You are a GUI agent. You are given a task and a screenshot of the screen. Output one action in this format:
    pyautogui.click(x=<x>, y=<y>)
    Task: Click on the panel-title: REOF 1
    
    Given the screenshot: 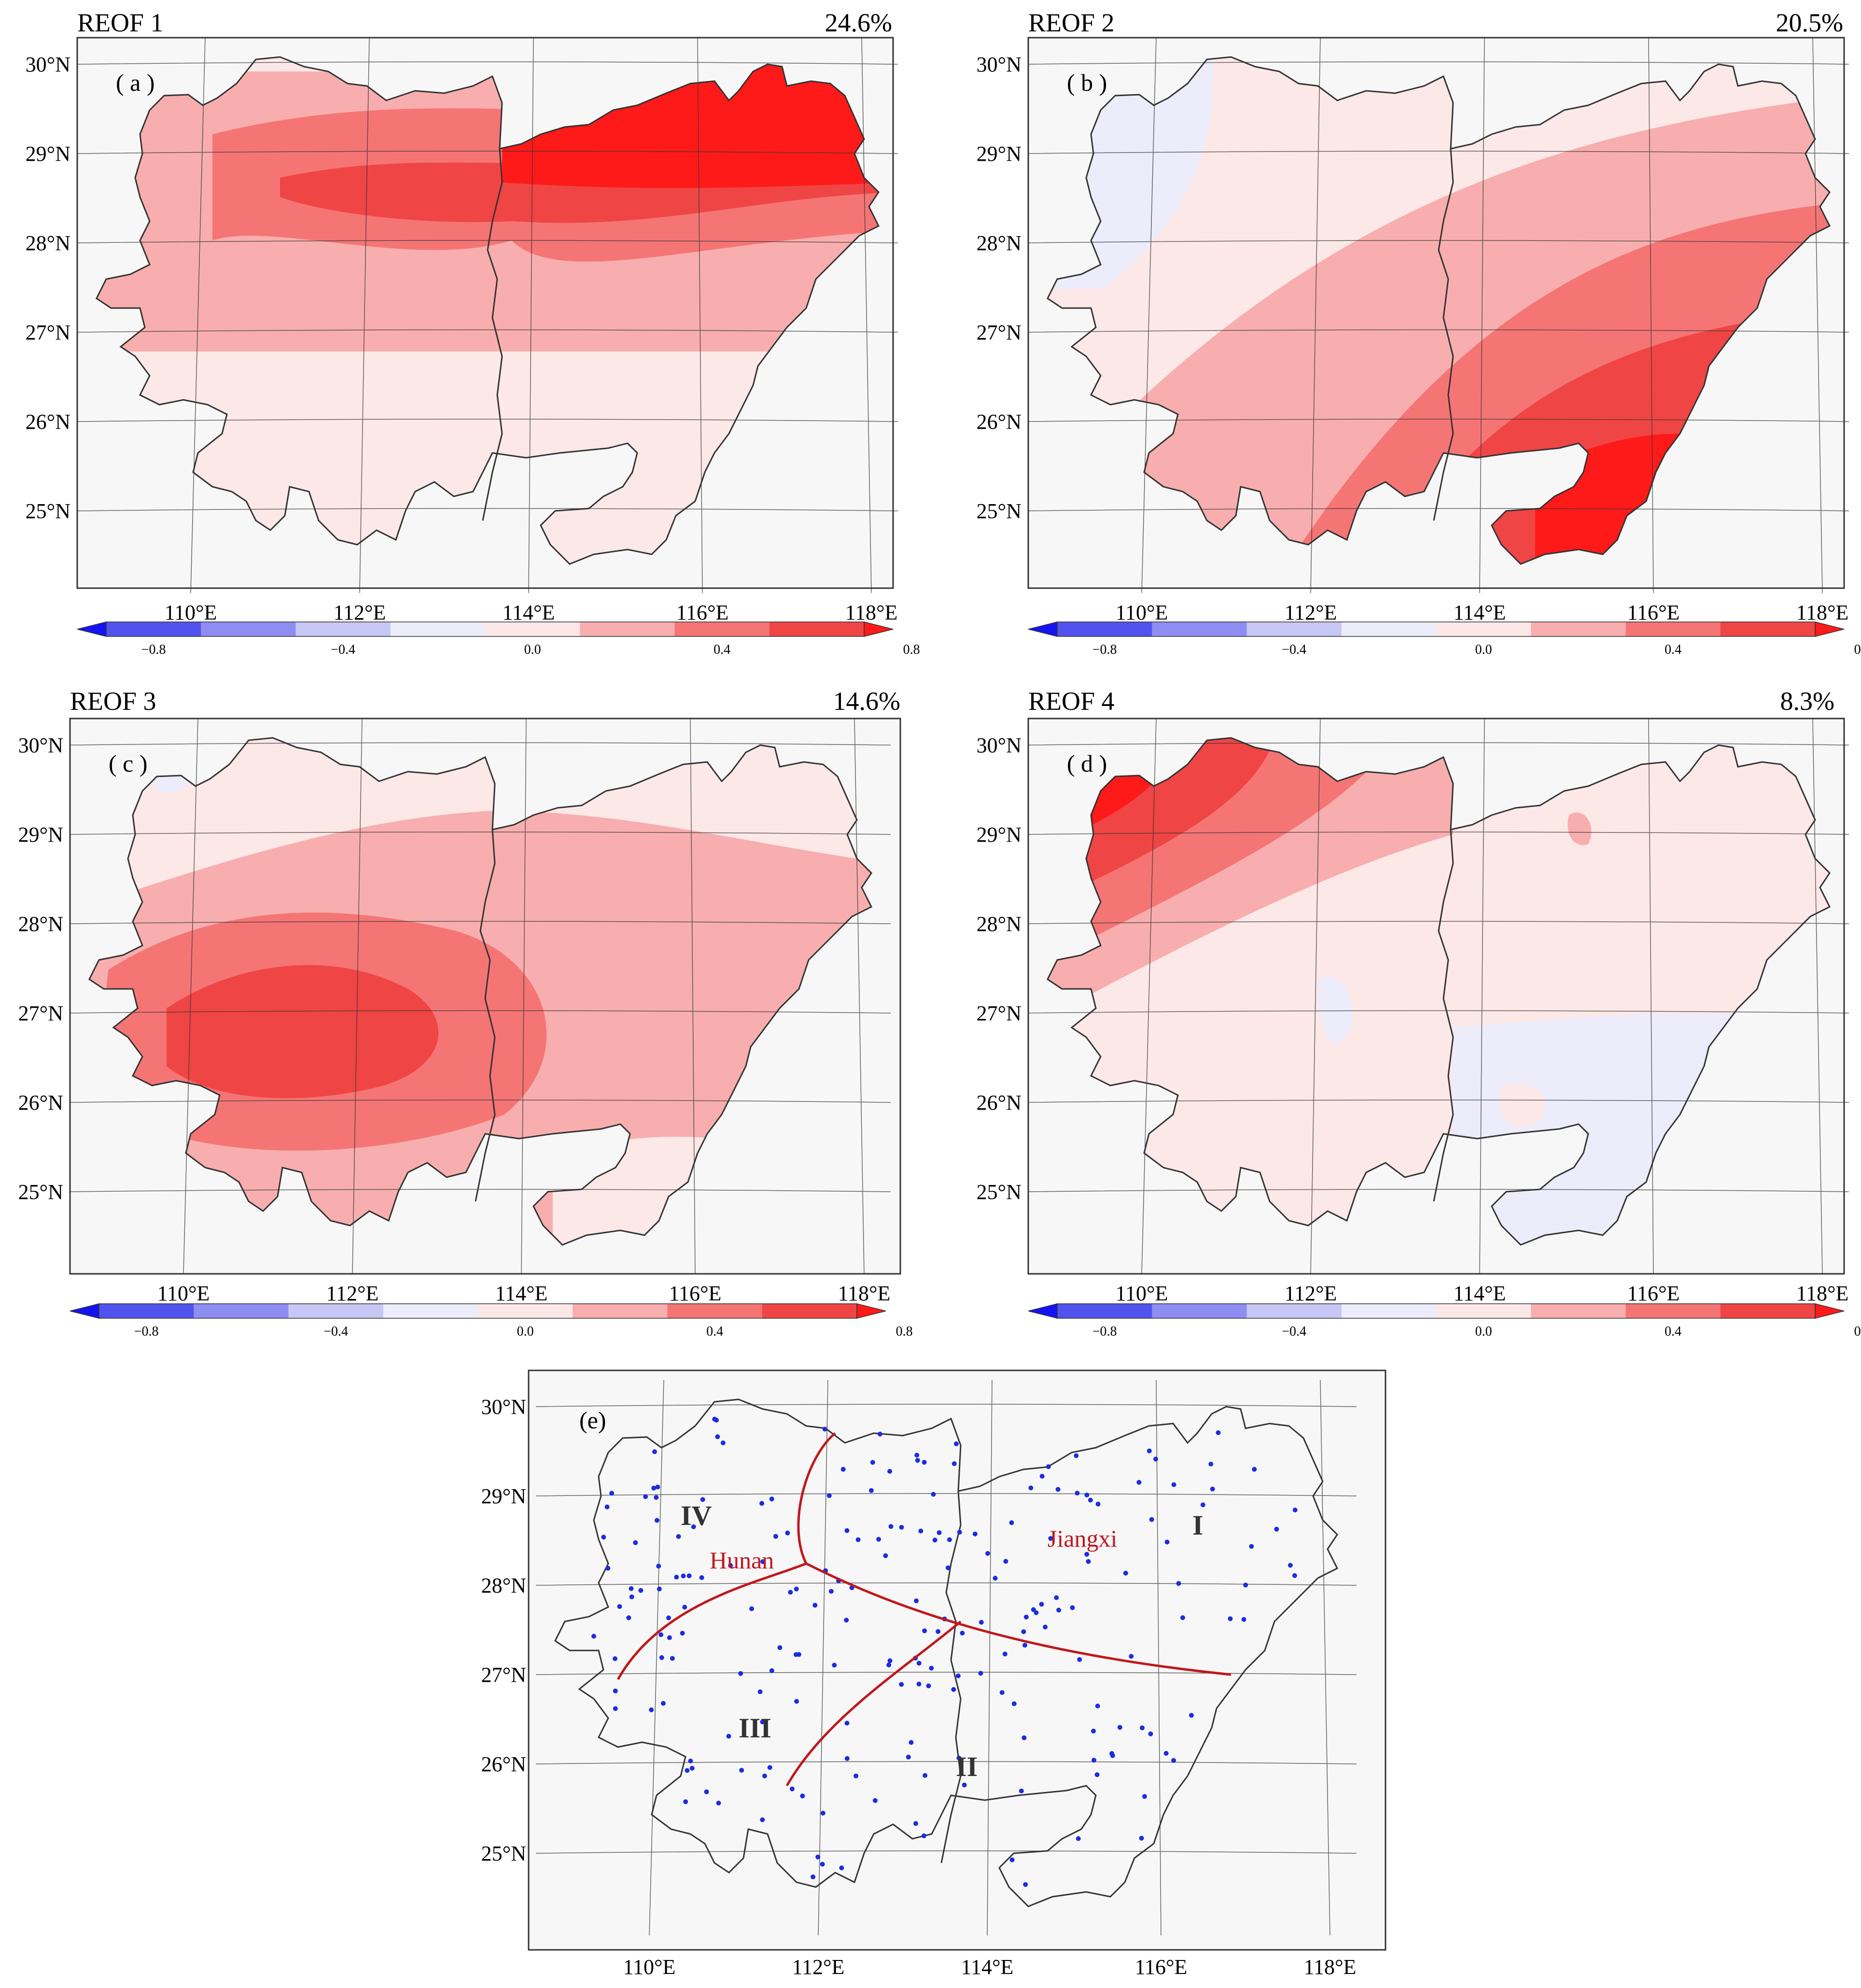 What is the action you would take?
    pyautogui.click(x=120, y=22)
    